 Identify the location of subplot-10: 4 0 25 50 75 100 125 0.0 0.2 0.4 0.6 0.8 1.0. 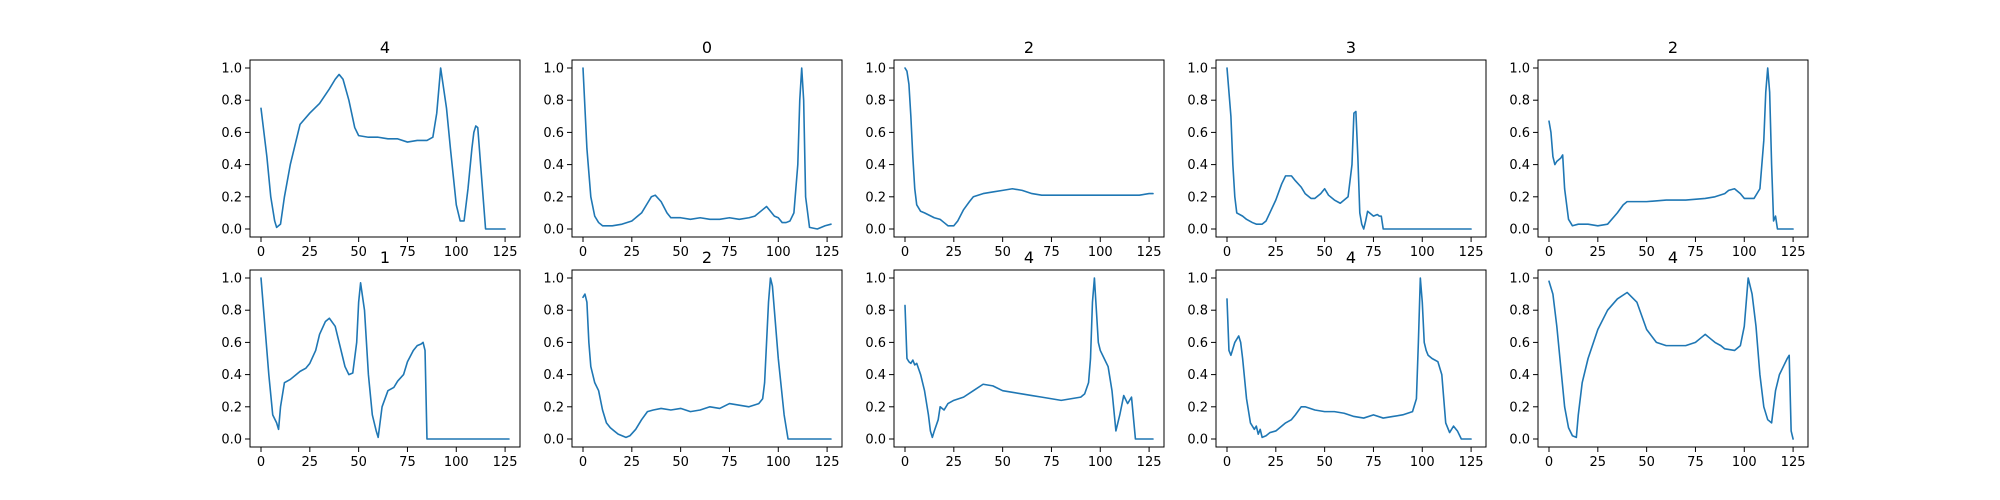
(1659, 359).